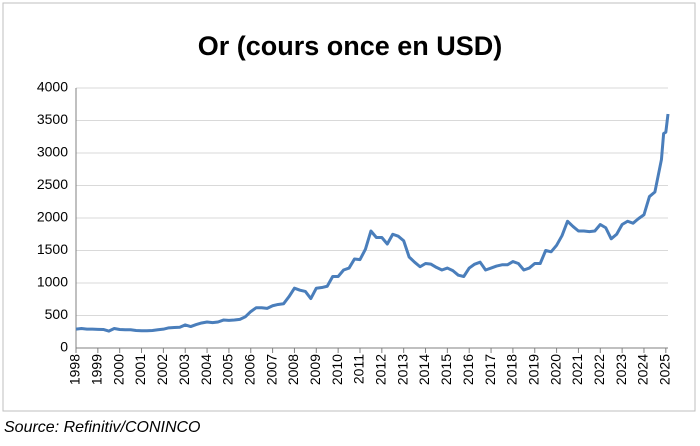  I want to click on x-tick-label: 2014, so click(424, 369).